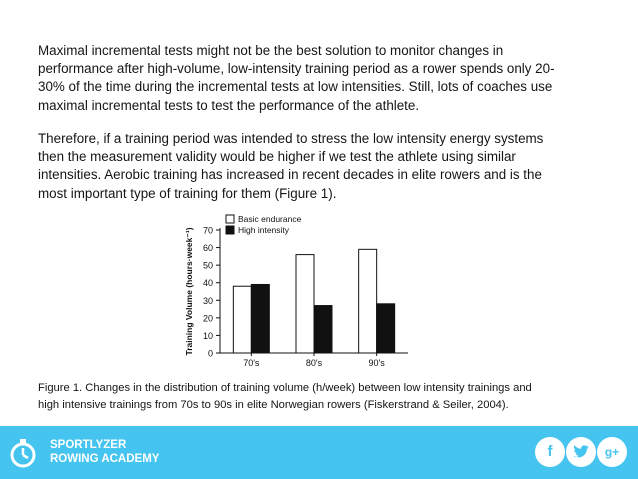 This screenshot has height=479, width=638. I want to click on legend-label: Basic endurance, so click(270, 219).